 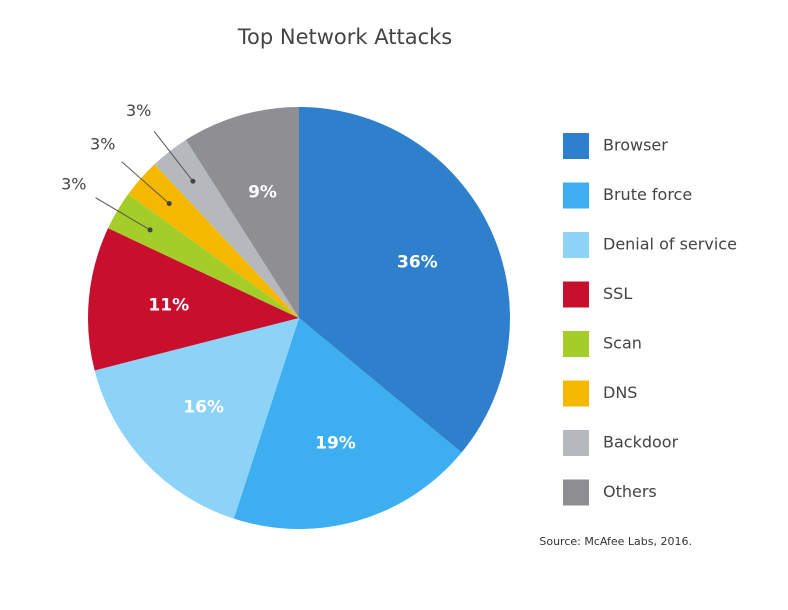 I want to click on legend-label: Browser, so click(x=635, y=145).